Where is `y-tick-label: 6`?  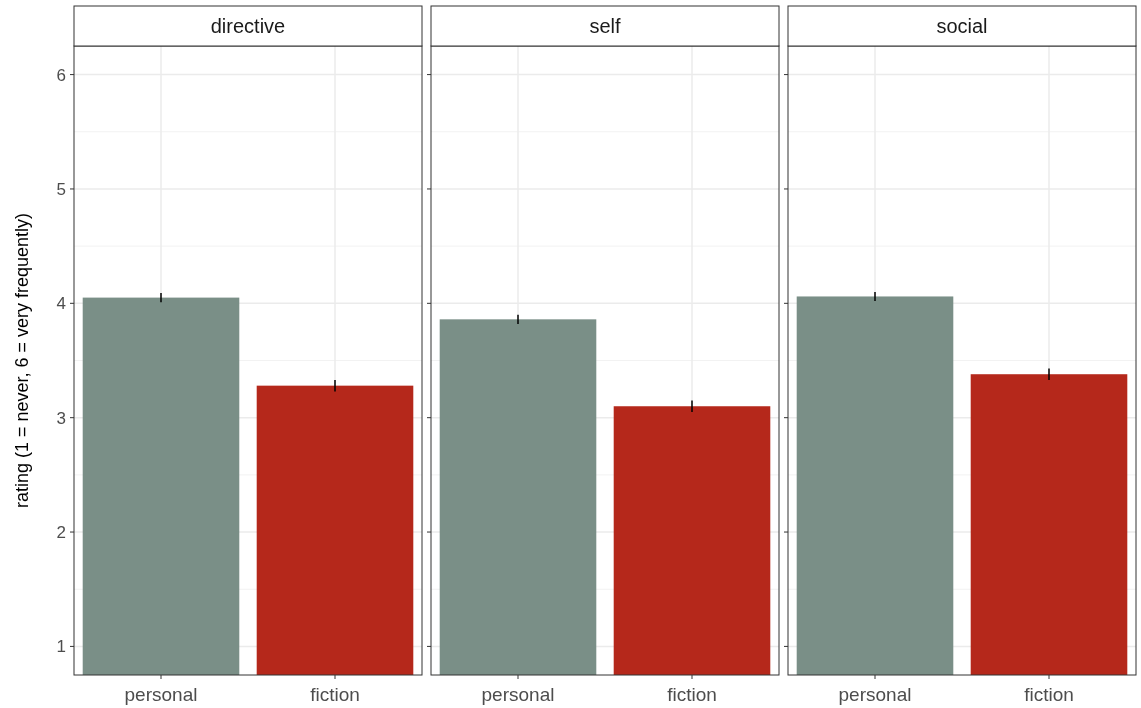 y-tick-label: 6 is located at coordinates (61, 75).